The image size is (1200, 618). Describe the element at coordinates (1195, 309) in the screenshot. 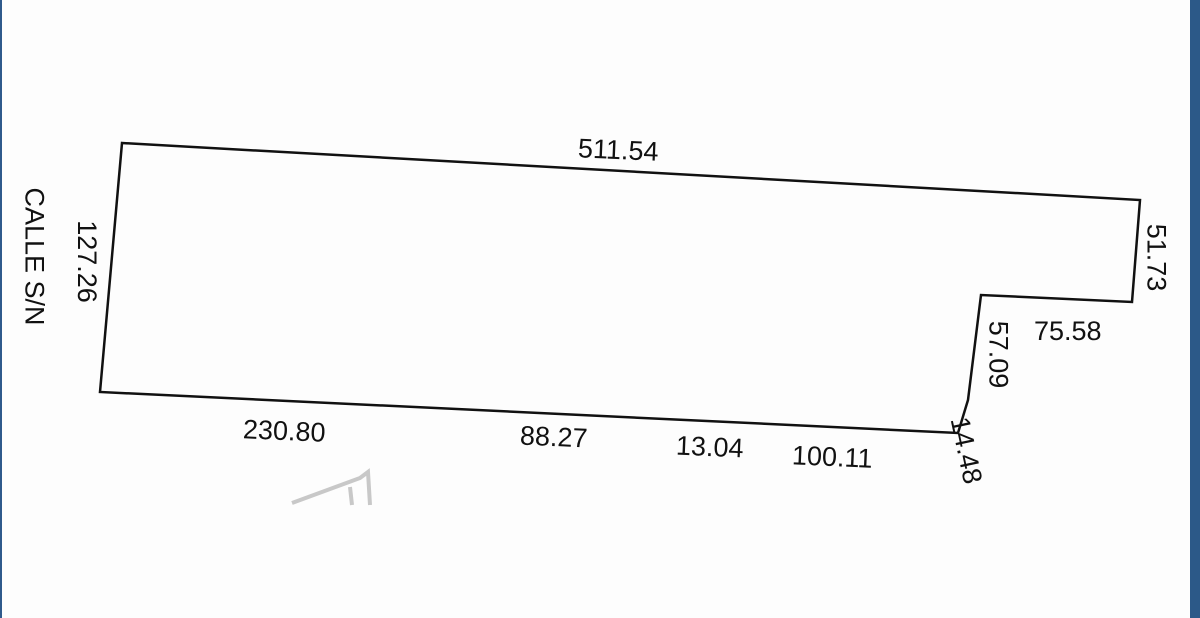

I see `frame-right-border` at that location.